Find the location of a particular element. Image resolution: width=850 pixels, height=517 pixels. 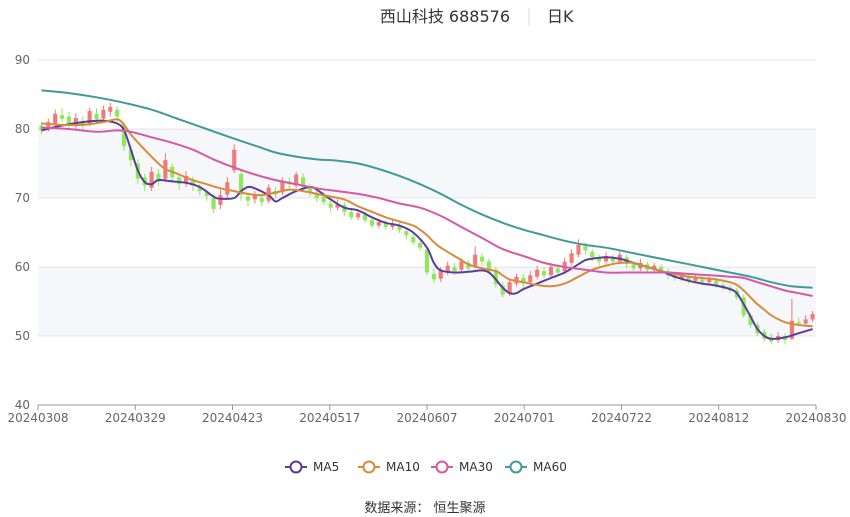

legend-marker-ma60 is located at coordinates (516, 467).